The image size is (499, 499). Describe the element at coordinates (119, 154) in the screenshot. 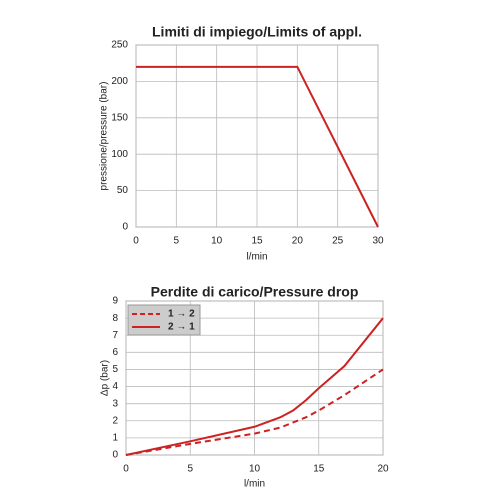

I see `y-tick-label: 100` at that location.